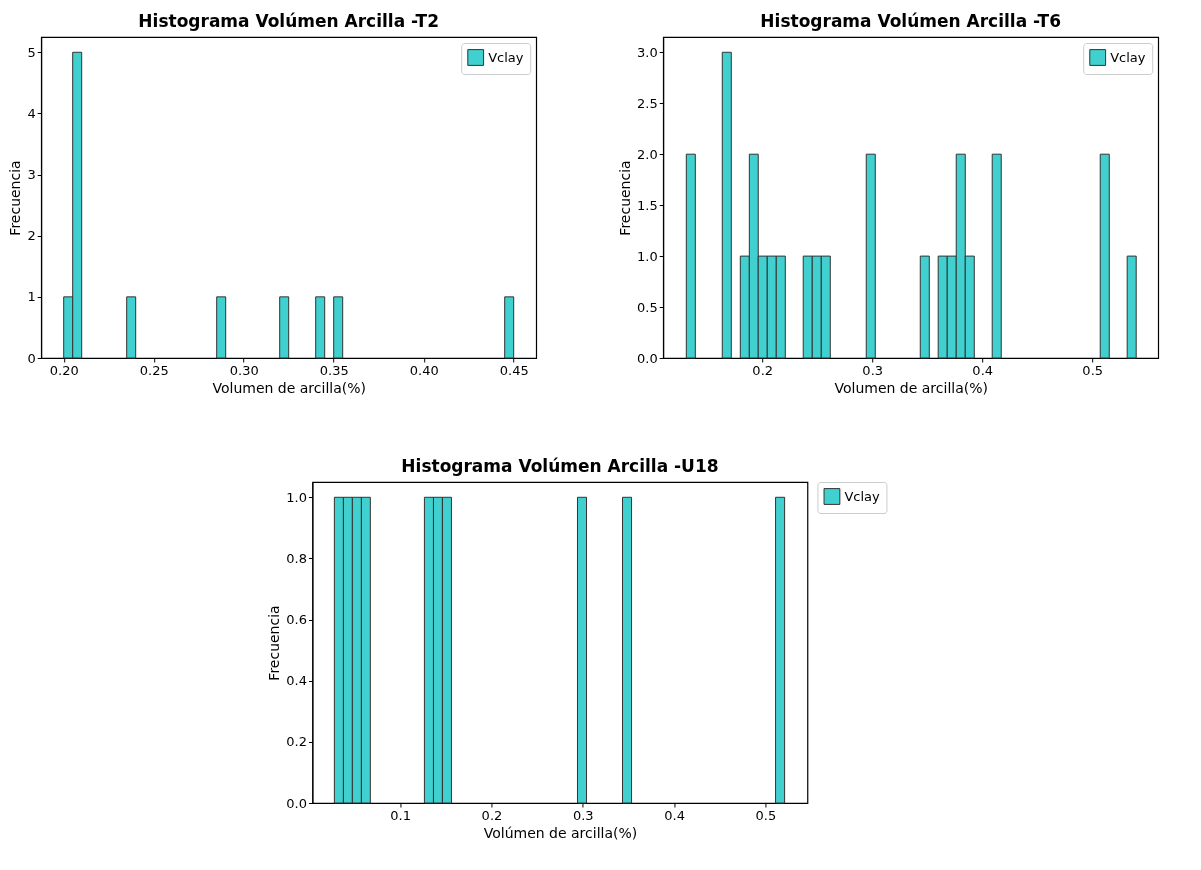 The width and height of the screenshot is (1201, 870). What do you see at coordinates (647, 307) in the screenshot?
I see `y-tick-label: 0.5` at bounding box center [647, 307].